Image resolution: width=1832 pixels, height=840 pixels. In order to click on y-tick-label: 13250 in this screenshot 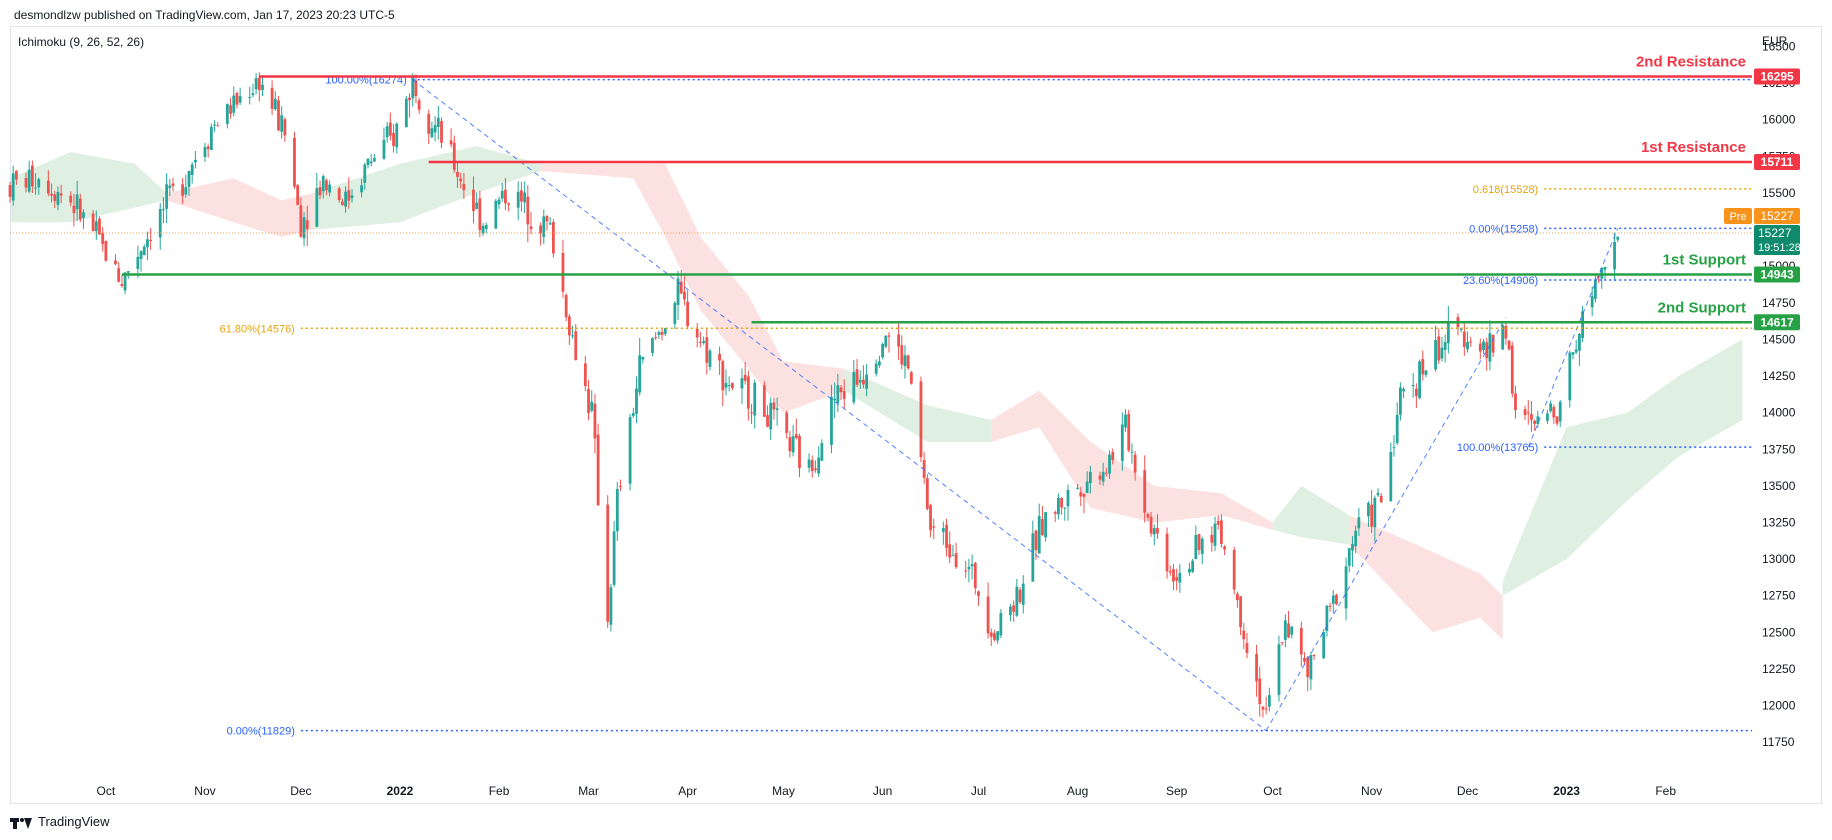, I will do `click(1779, 522)`.